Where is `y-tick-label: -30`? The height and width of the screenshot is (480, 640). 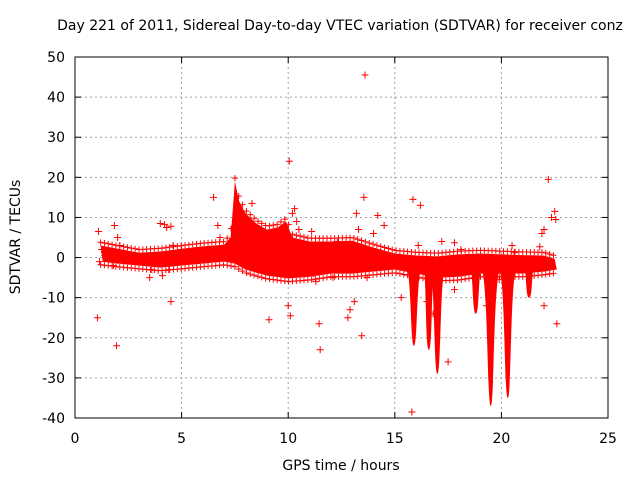 y-tick-label: -30 is located at coordinates (53, 379).